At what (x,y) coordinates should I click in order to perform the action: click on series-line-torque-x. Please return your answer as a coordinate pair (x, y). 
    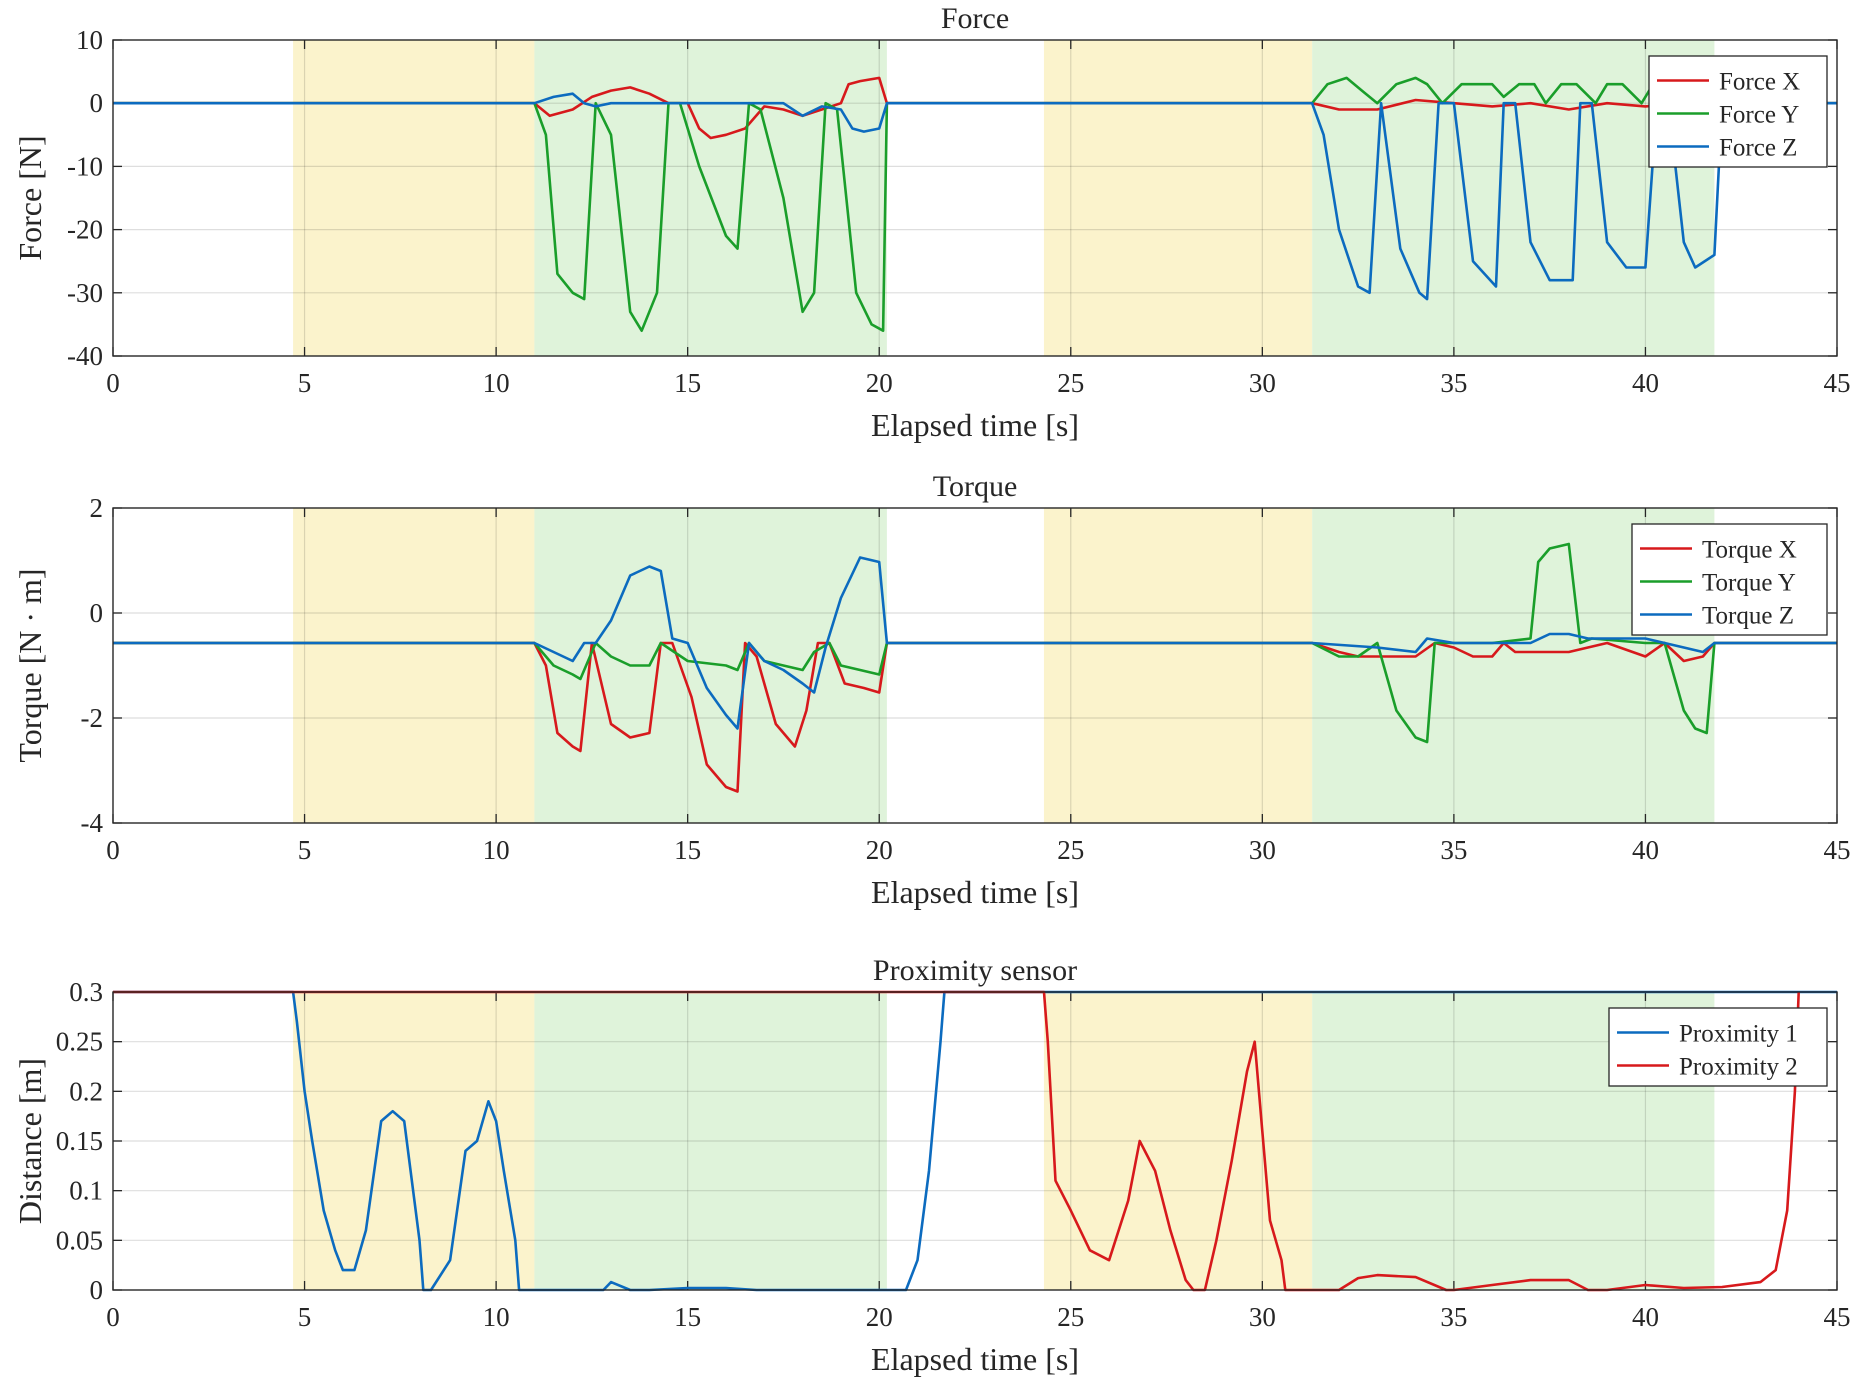
    Looking at the image, I should click on (975, 717).